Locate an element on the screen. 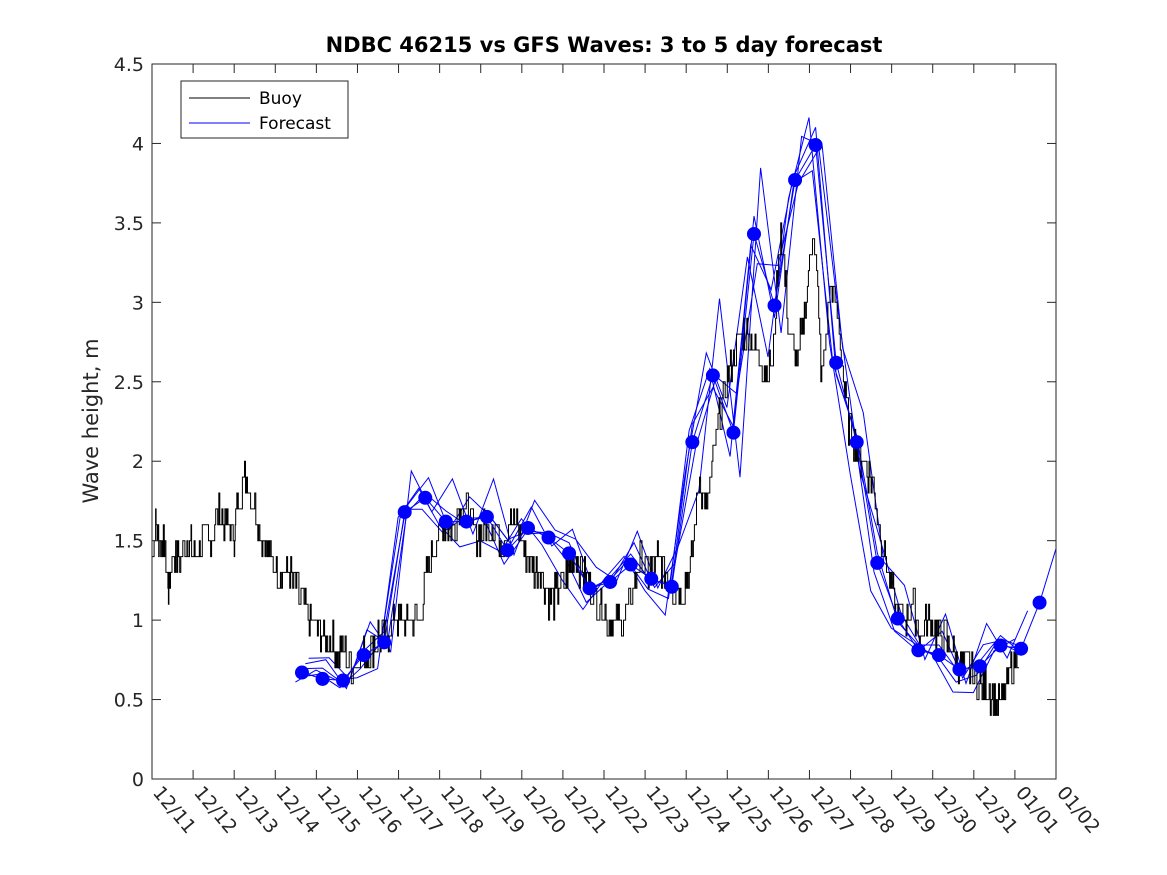  y-tick-label: 2 is located at coordinates (138, 462).